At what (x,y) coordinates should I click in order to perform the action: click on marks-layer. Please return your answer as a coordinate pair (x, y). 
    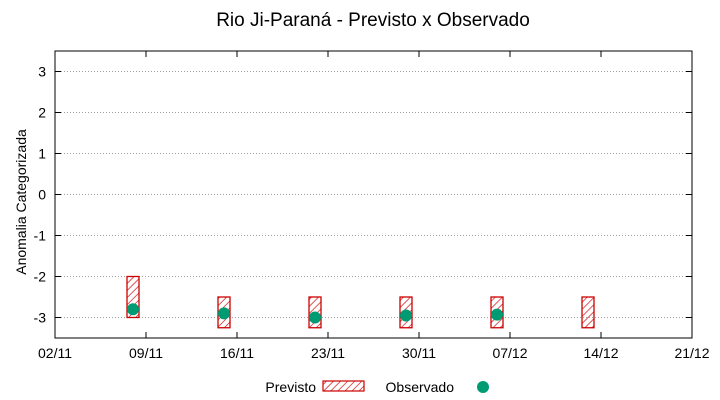
    Looking at the image, I should click on (360, 302).